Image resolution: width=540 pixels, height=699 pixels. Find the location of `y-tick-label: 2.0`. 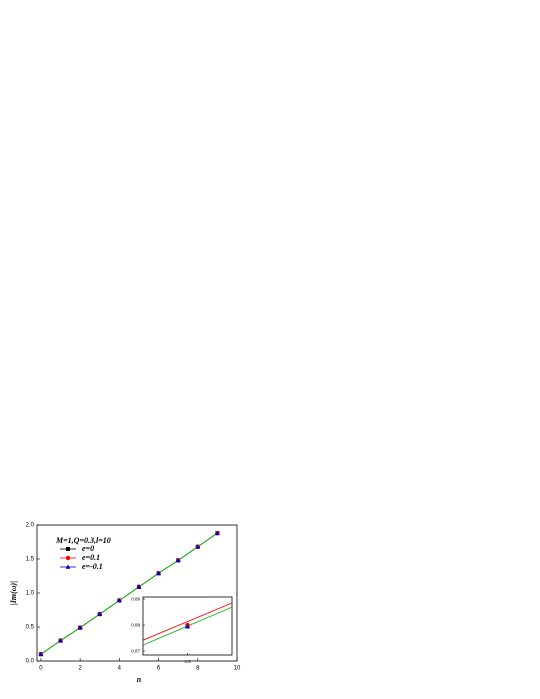

y-tick-label: 2.0 is located at coordinates (30, 526).